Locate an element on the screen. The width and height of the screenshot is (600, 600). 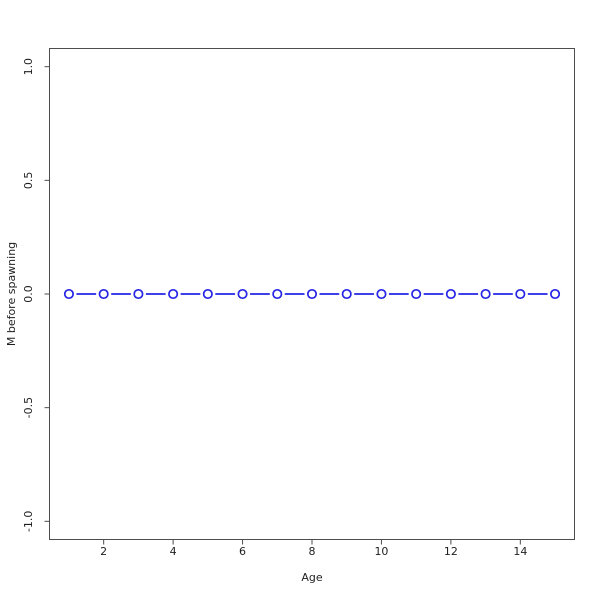
x-tick-label: 14 is located at coordinates (520, 551).